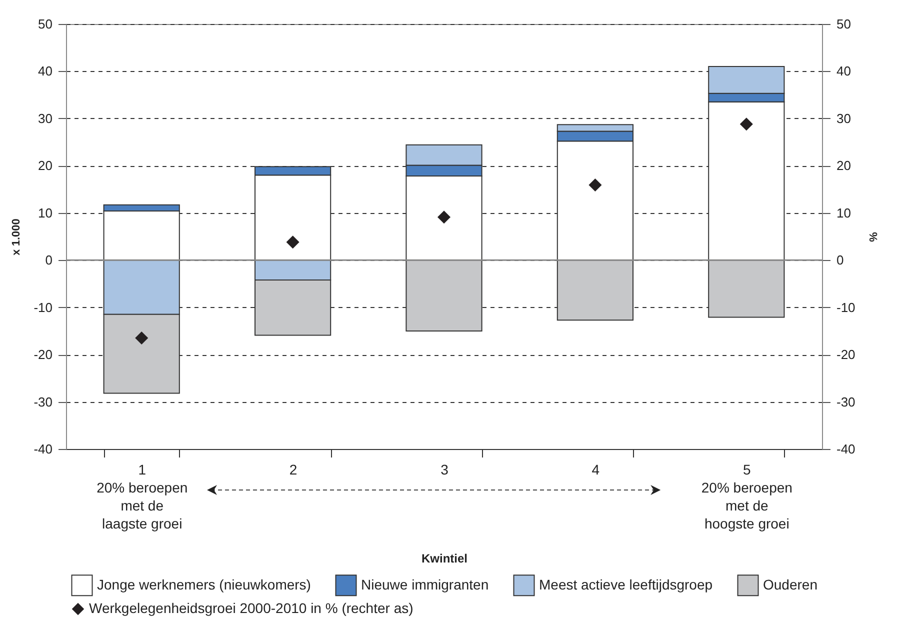 Image resolution: width=922 pixels, height=625 pixels. Describe the element at coordinates (444, 559) in the screenshot. I see `text: Kwintiel` at that location.